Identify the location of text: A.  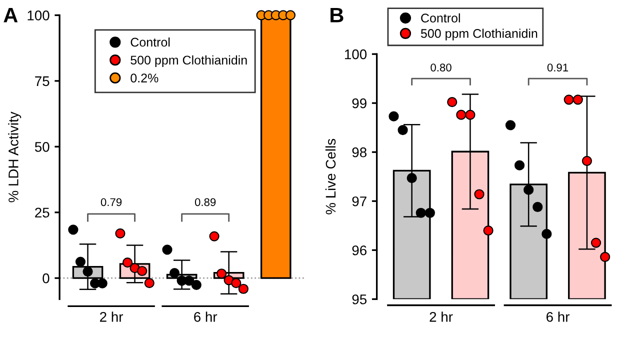
(11, 15).